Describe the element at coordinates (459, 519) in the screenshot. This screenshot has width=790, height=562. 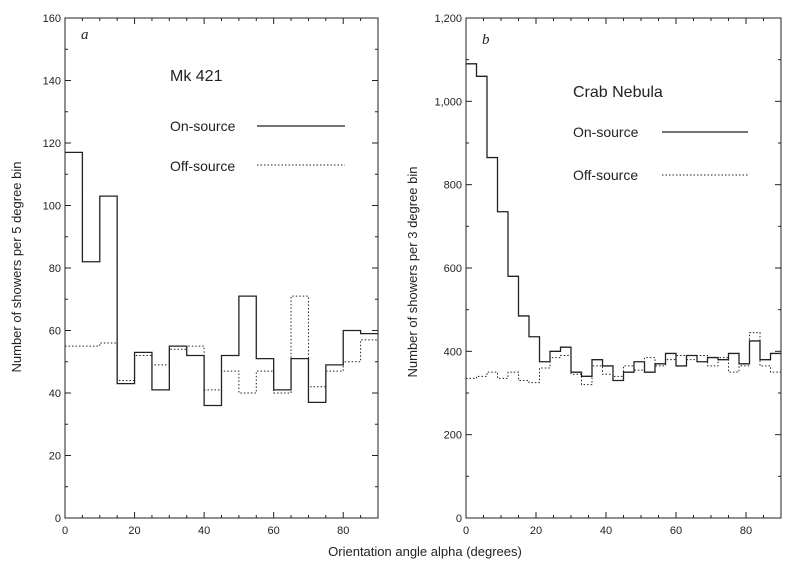
I see `y-tick-label-b: 0` at that location.